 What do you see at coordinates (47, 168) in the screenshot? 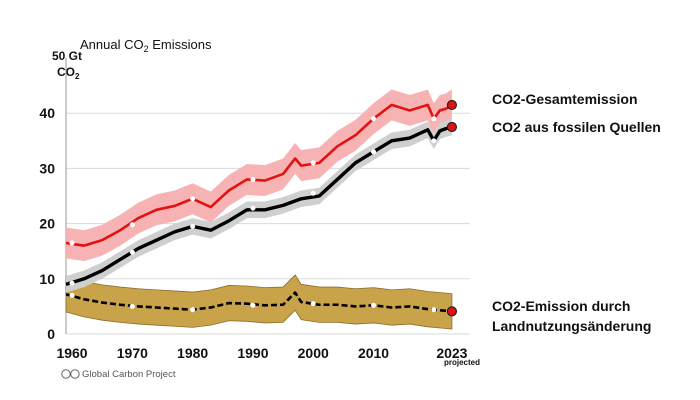
I see `y-tick-label-30: 30` at bounding box center [47, 168].